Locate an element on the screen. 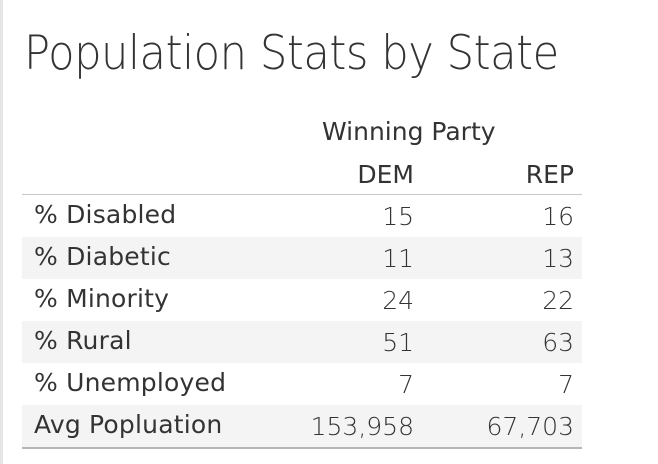 This screenshot has height=464, width=658. rep-value: 22 is located at coordinates (558, 300).